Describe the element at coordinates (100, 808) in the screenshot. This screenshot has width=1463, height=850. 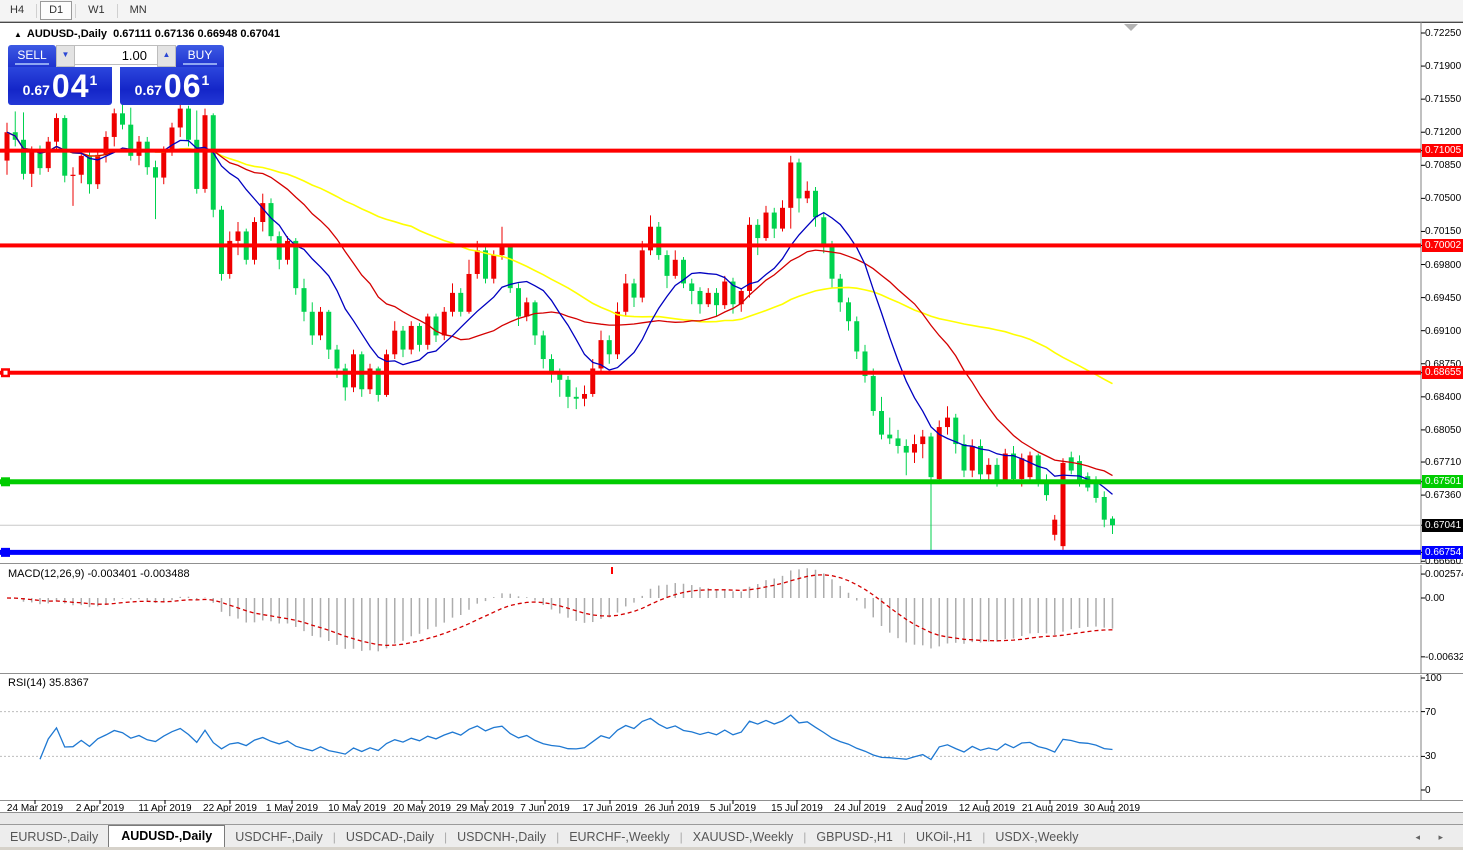
I see `date-axis-label: 2 Apr 2019` at that location.